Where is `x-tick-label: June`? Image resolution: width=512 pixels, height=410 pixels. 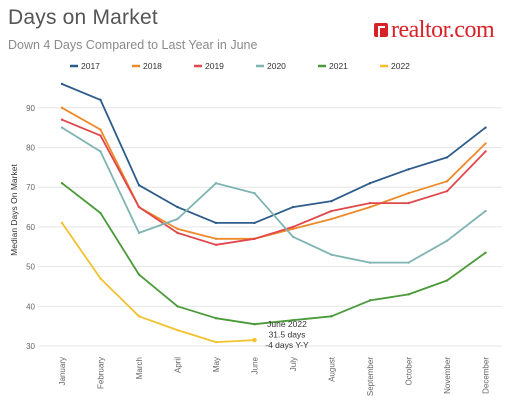
x-tick-label: June is located at coordinates (255, 365).